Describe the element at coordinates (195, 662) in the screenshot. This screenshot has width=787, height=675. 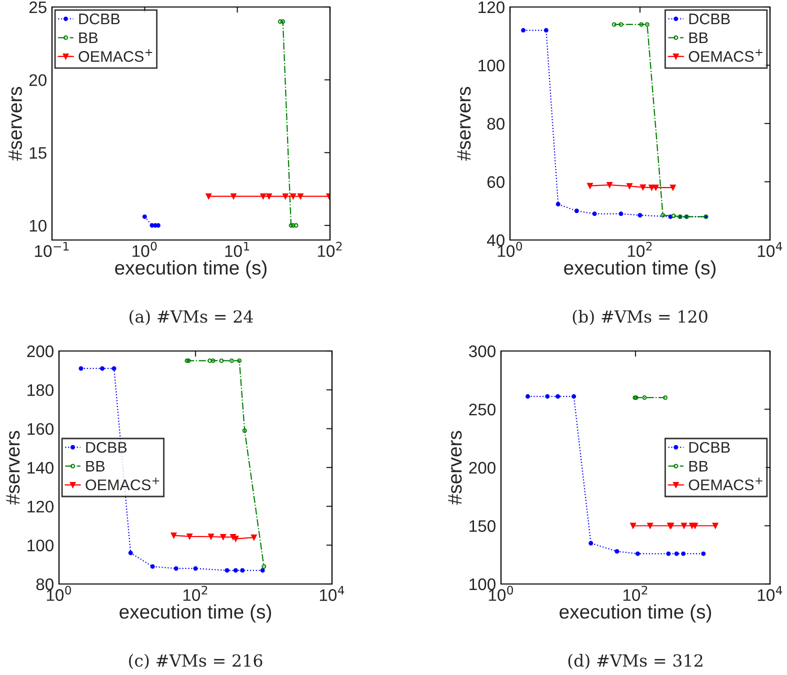
I see `text: (c) #VMs = 216` at that location.